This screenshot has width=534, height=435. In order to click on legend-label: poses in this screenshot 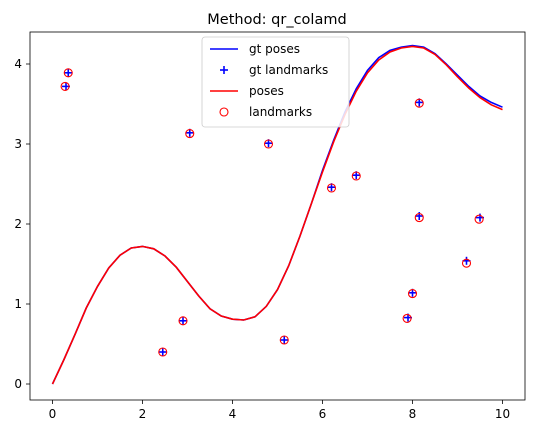, I will do `click(266, 91)`.